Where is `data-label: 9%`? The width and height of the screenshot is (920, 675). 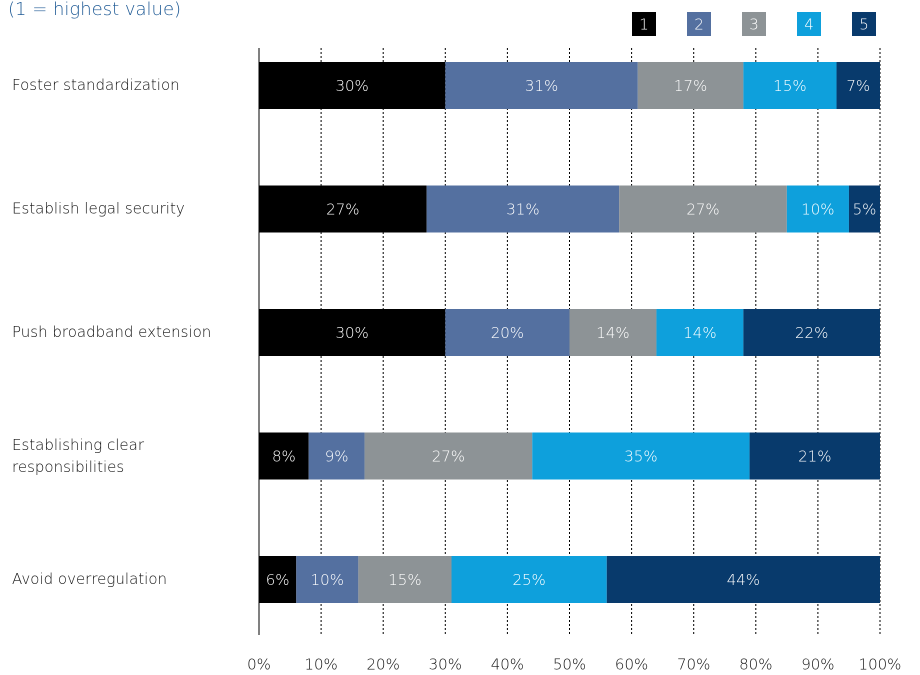 data-label: 9% is located at coordinates (337, 457).